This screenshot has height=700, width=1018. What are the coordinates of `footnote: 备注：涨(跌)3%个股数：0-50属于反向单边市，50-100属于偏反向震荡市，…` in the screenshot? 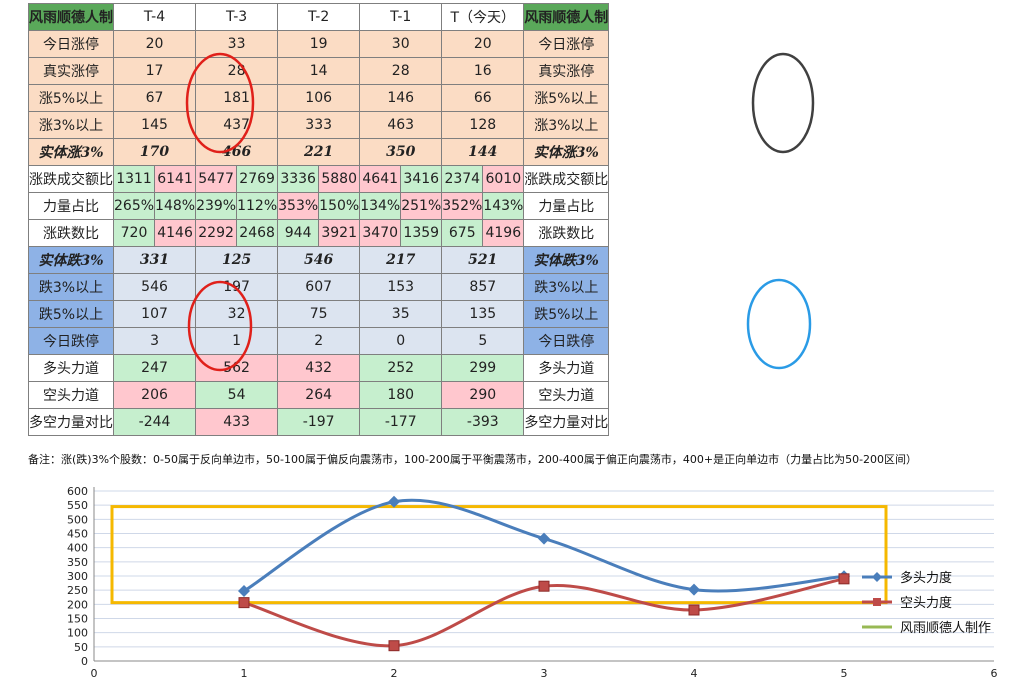 It's located at (473, 459).